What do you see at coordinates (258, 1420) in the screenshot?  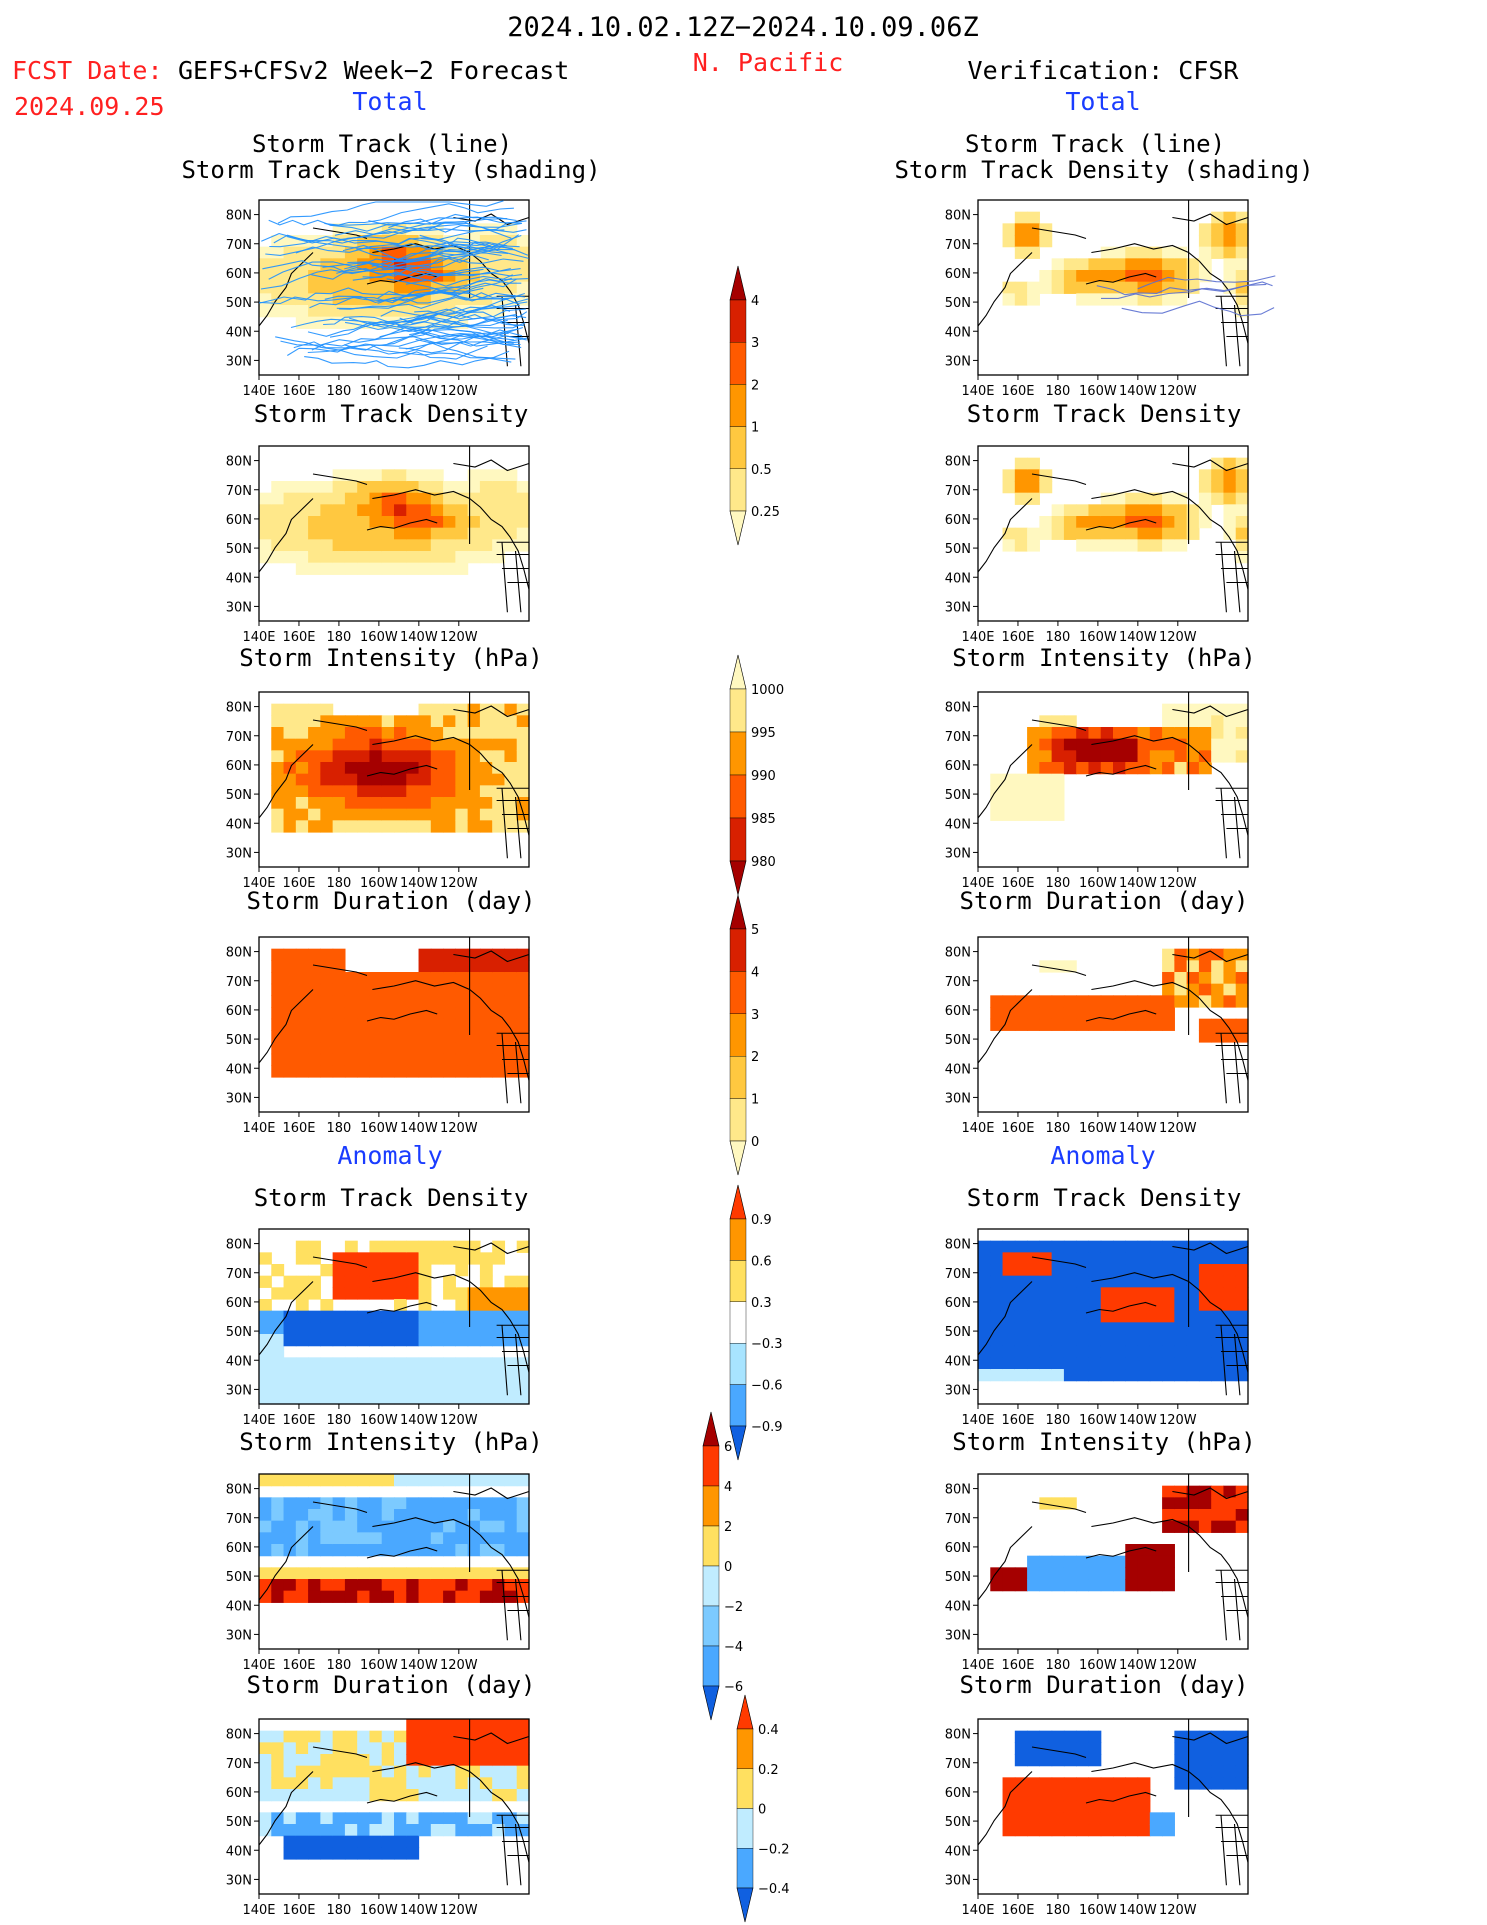 I see `lon-tick-label: 140E` at bounding box center [258, 1420].